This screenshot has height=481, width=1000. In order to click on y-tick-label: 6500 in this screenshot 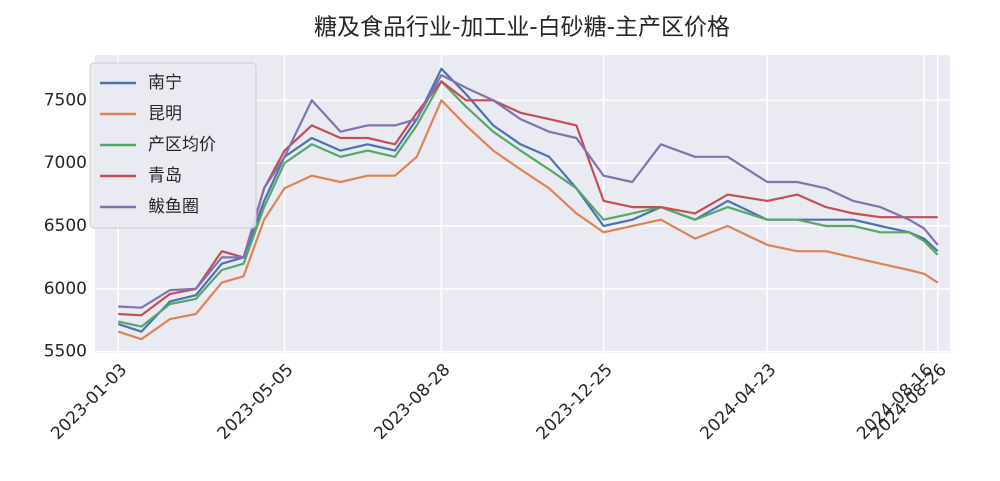, I will do `click(65, 226)`.